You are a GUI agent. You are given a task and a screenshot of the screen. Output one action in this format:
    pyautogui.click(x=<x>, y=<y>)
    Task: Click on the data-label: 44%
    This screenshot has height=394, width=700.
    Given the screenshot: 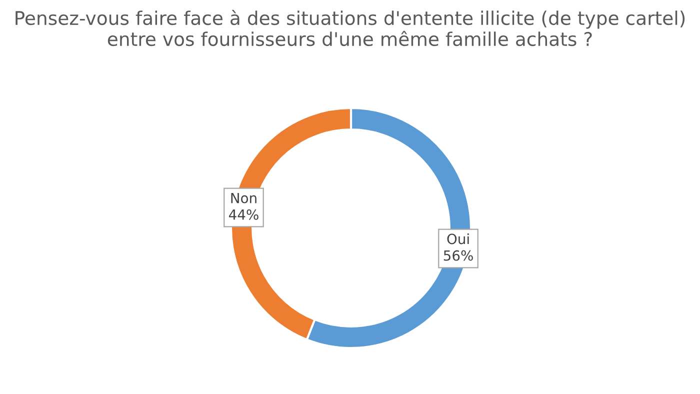 What is the action you would take?
    pyautogui.click(x=243, y=214)
    